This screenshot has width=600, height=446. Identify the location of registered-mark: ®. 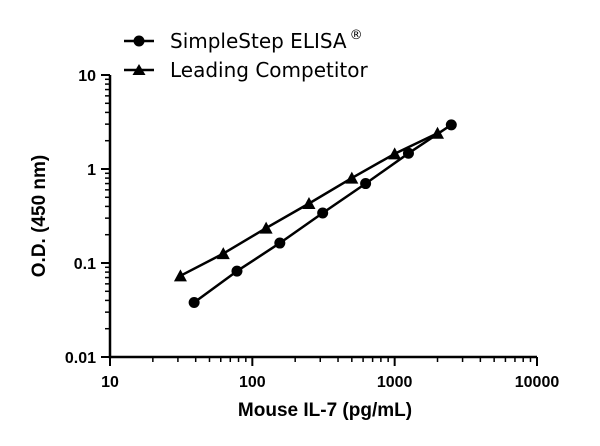
(356, 35).